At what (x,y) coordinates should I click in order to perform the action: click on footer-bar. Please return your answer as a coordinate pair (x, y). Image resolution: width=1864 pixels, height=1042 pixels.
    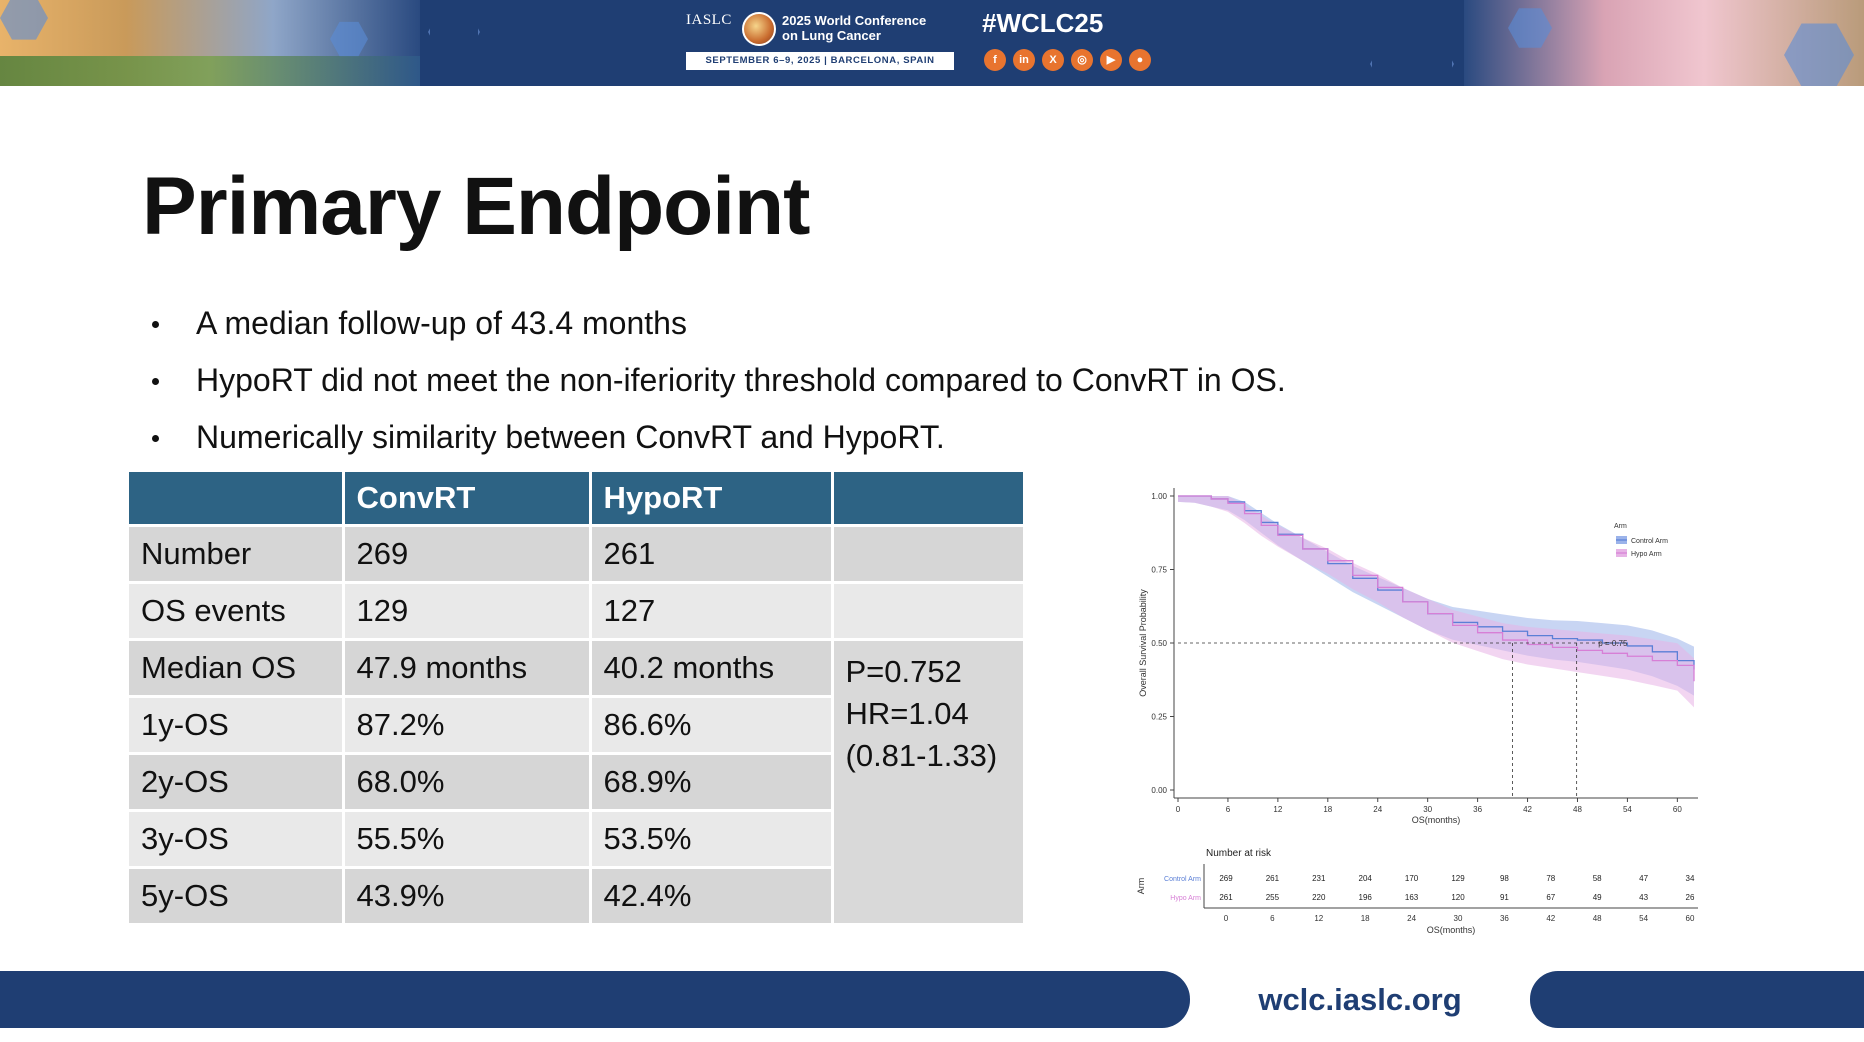
    Looking at the image, I should click on (595, 999).